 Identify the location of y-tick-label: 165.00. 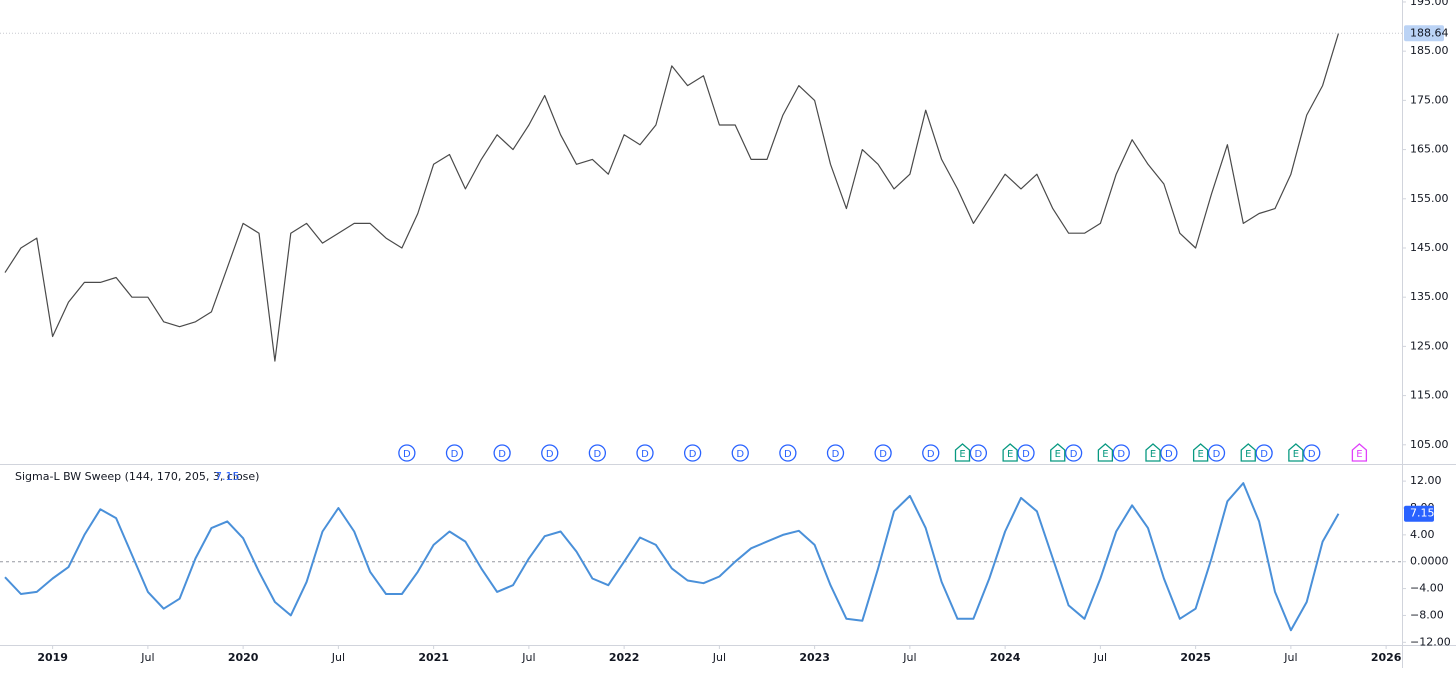
(1429, 149).